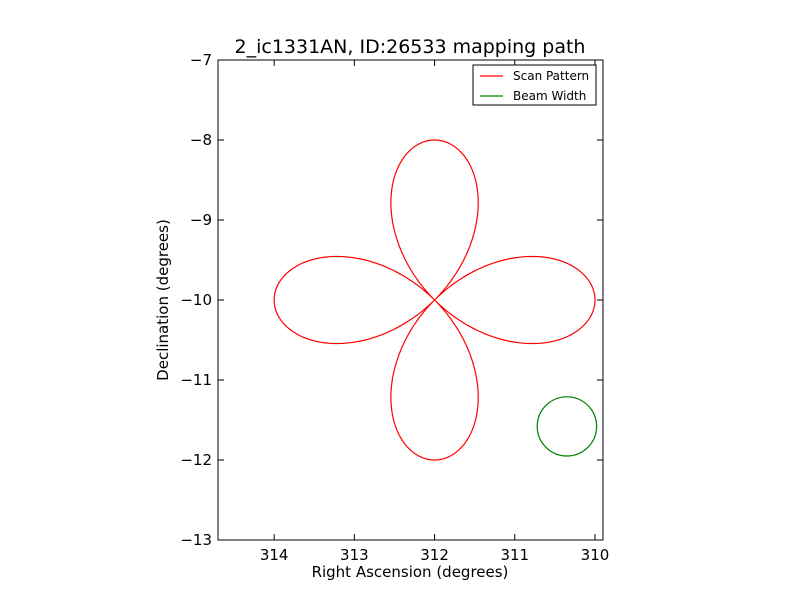  I want to click on y-tick-label: −12, so click(196, 460).